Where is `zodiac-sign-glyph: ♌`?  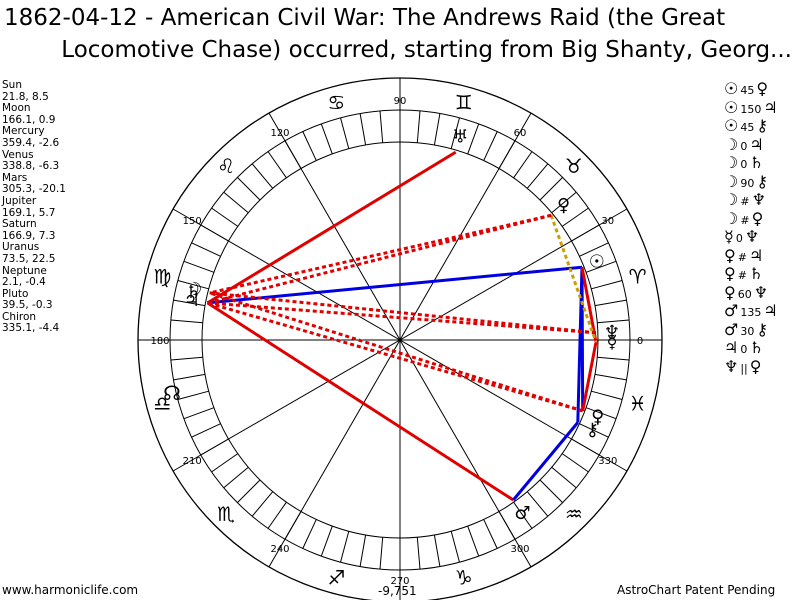 zodiac-sign-glyph: ♌ is located at coordinates (226, 166).